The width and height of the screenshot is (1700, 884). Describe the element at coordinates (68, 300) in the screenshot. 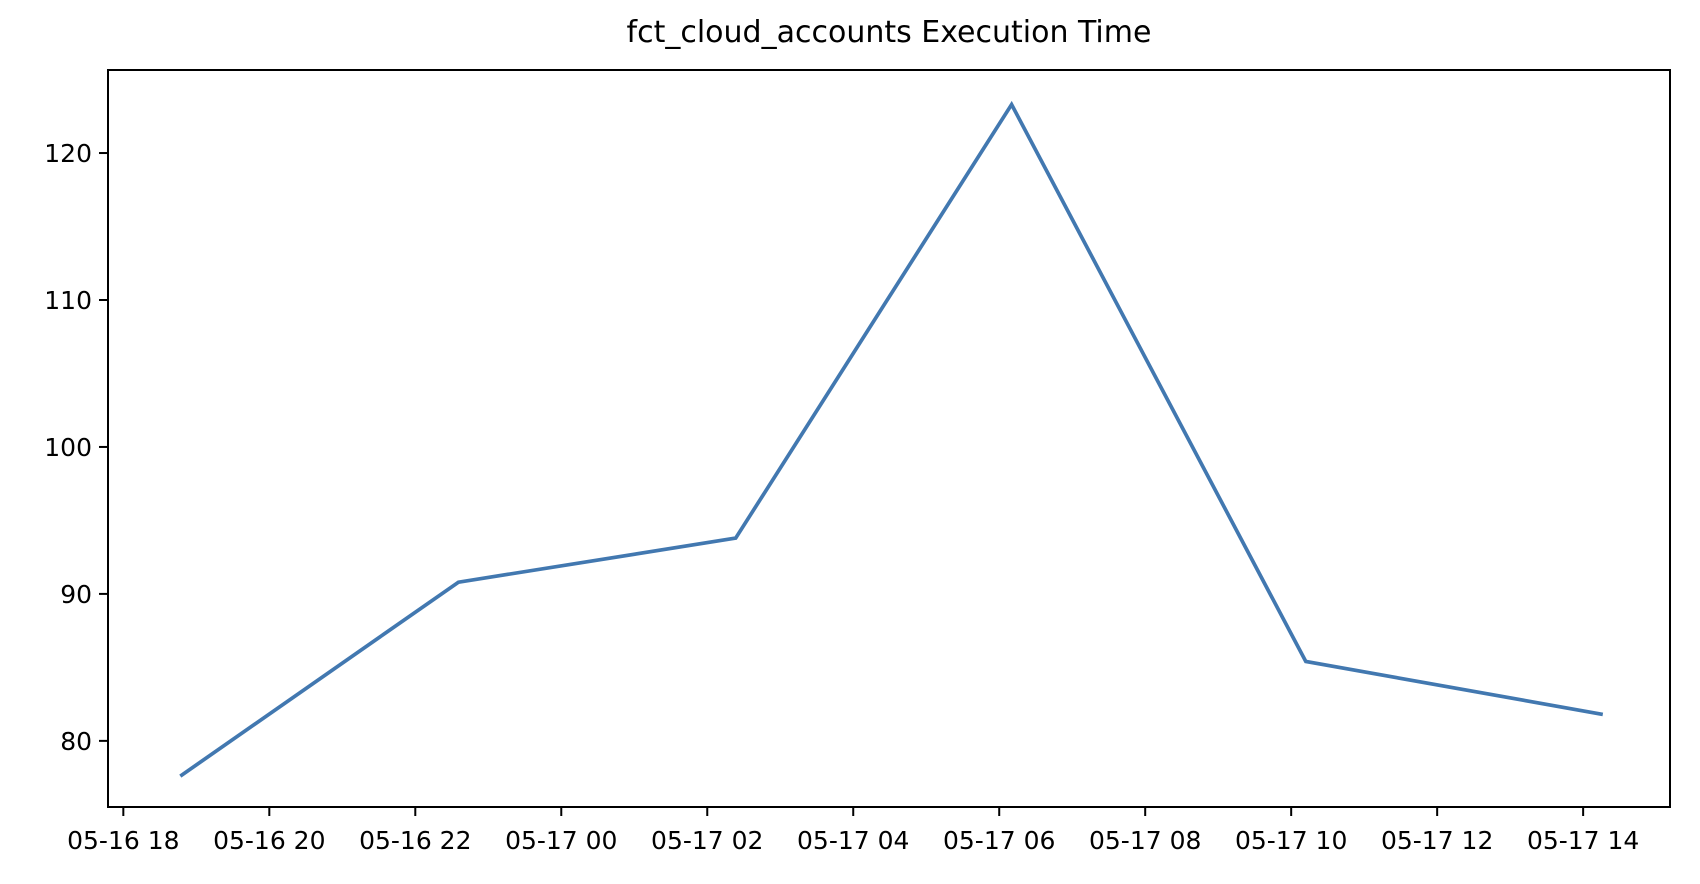

I see `y-tick-label: 110` at that location.